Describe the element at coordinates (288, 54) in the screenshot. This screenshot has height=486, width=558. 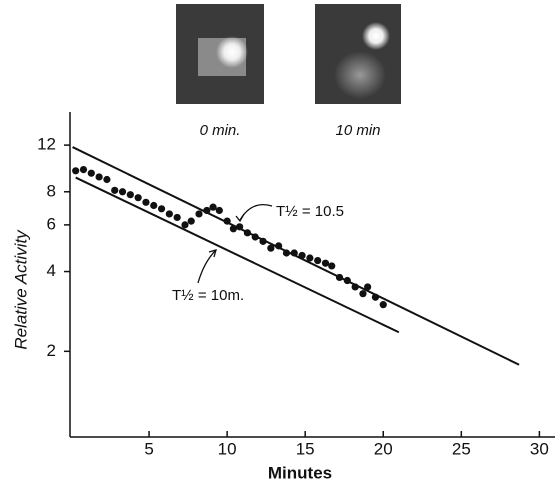
I see `scan-images` at that location.